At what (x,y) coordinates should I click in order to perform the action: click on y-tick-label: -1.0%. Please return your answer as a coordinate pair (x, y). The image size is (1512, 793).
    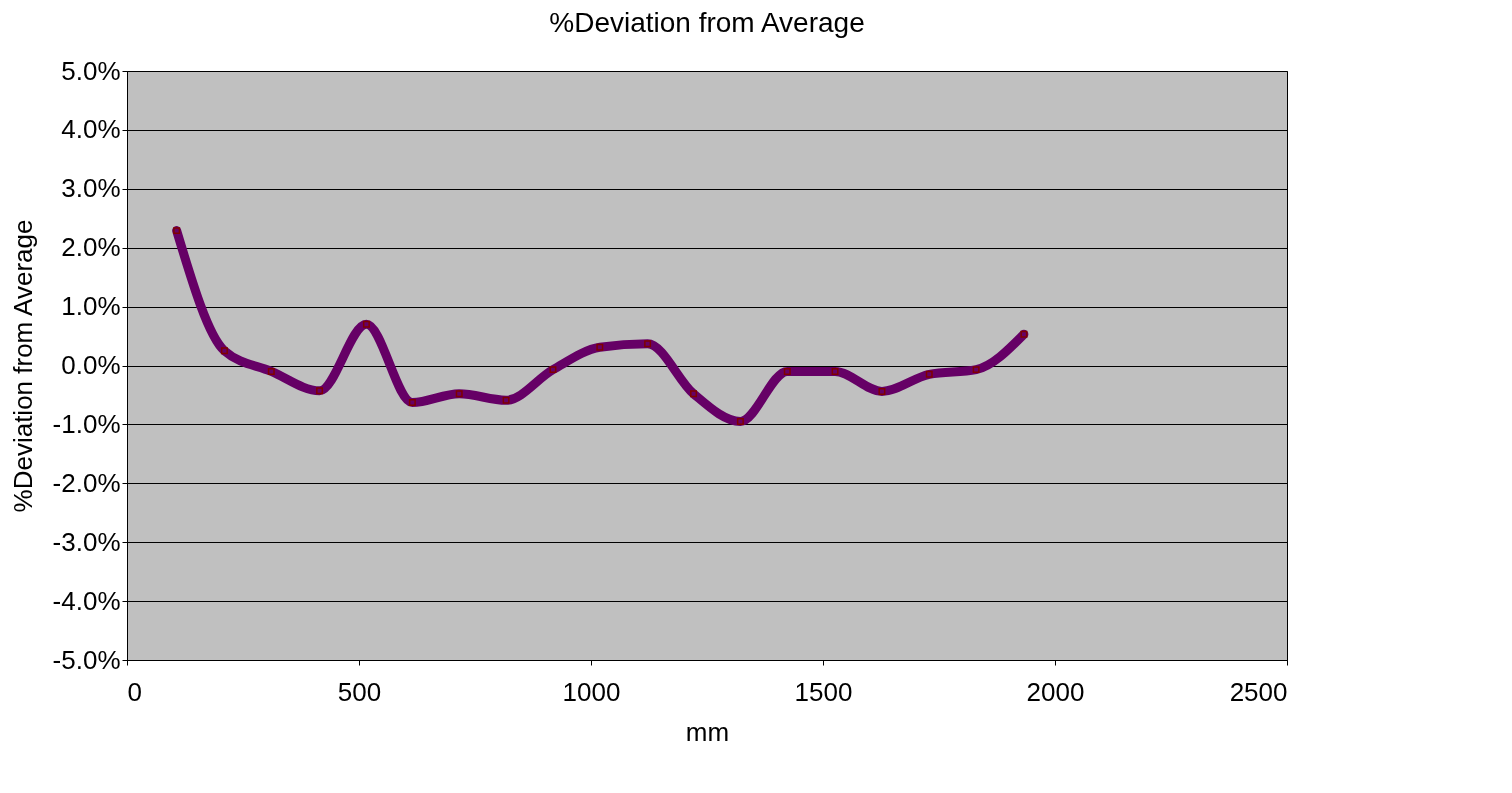
    Looking at the image, I should click on (86, 423).